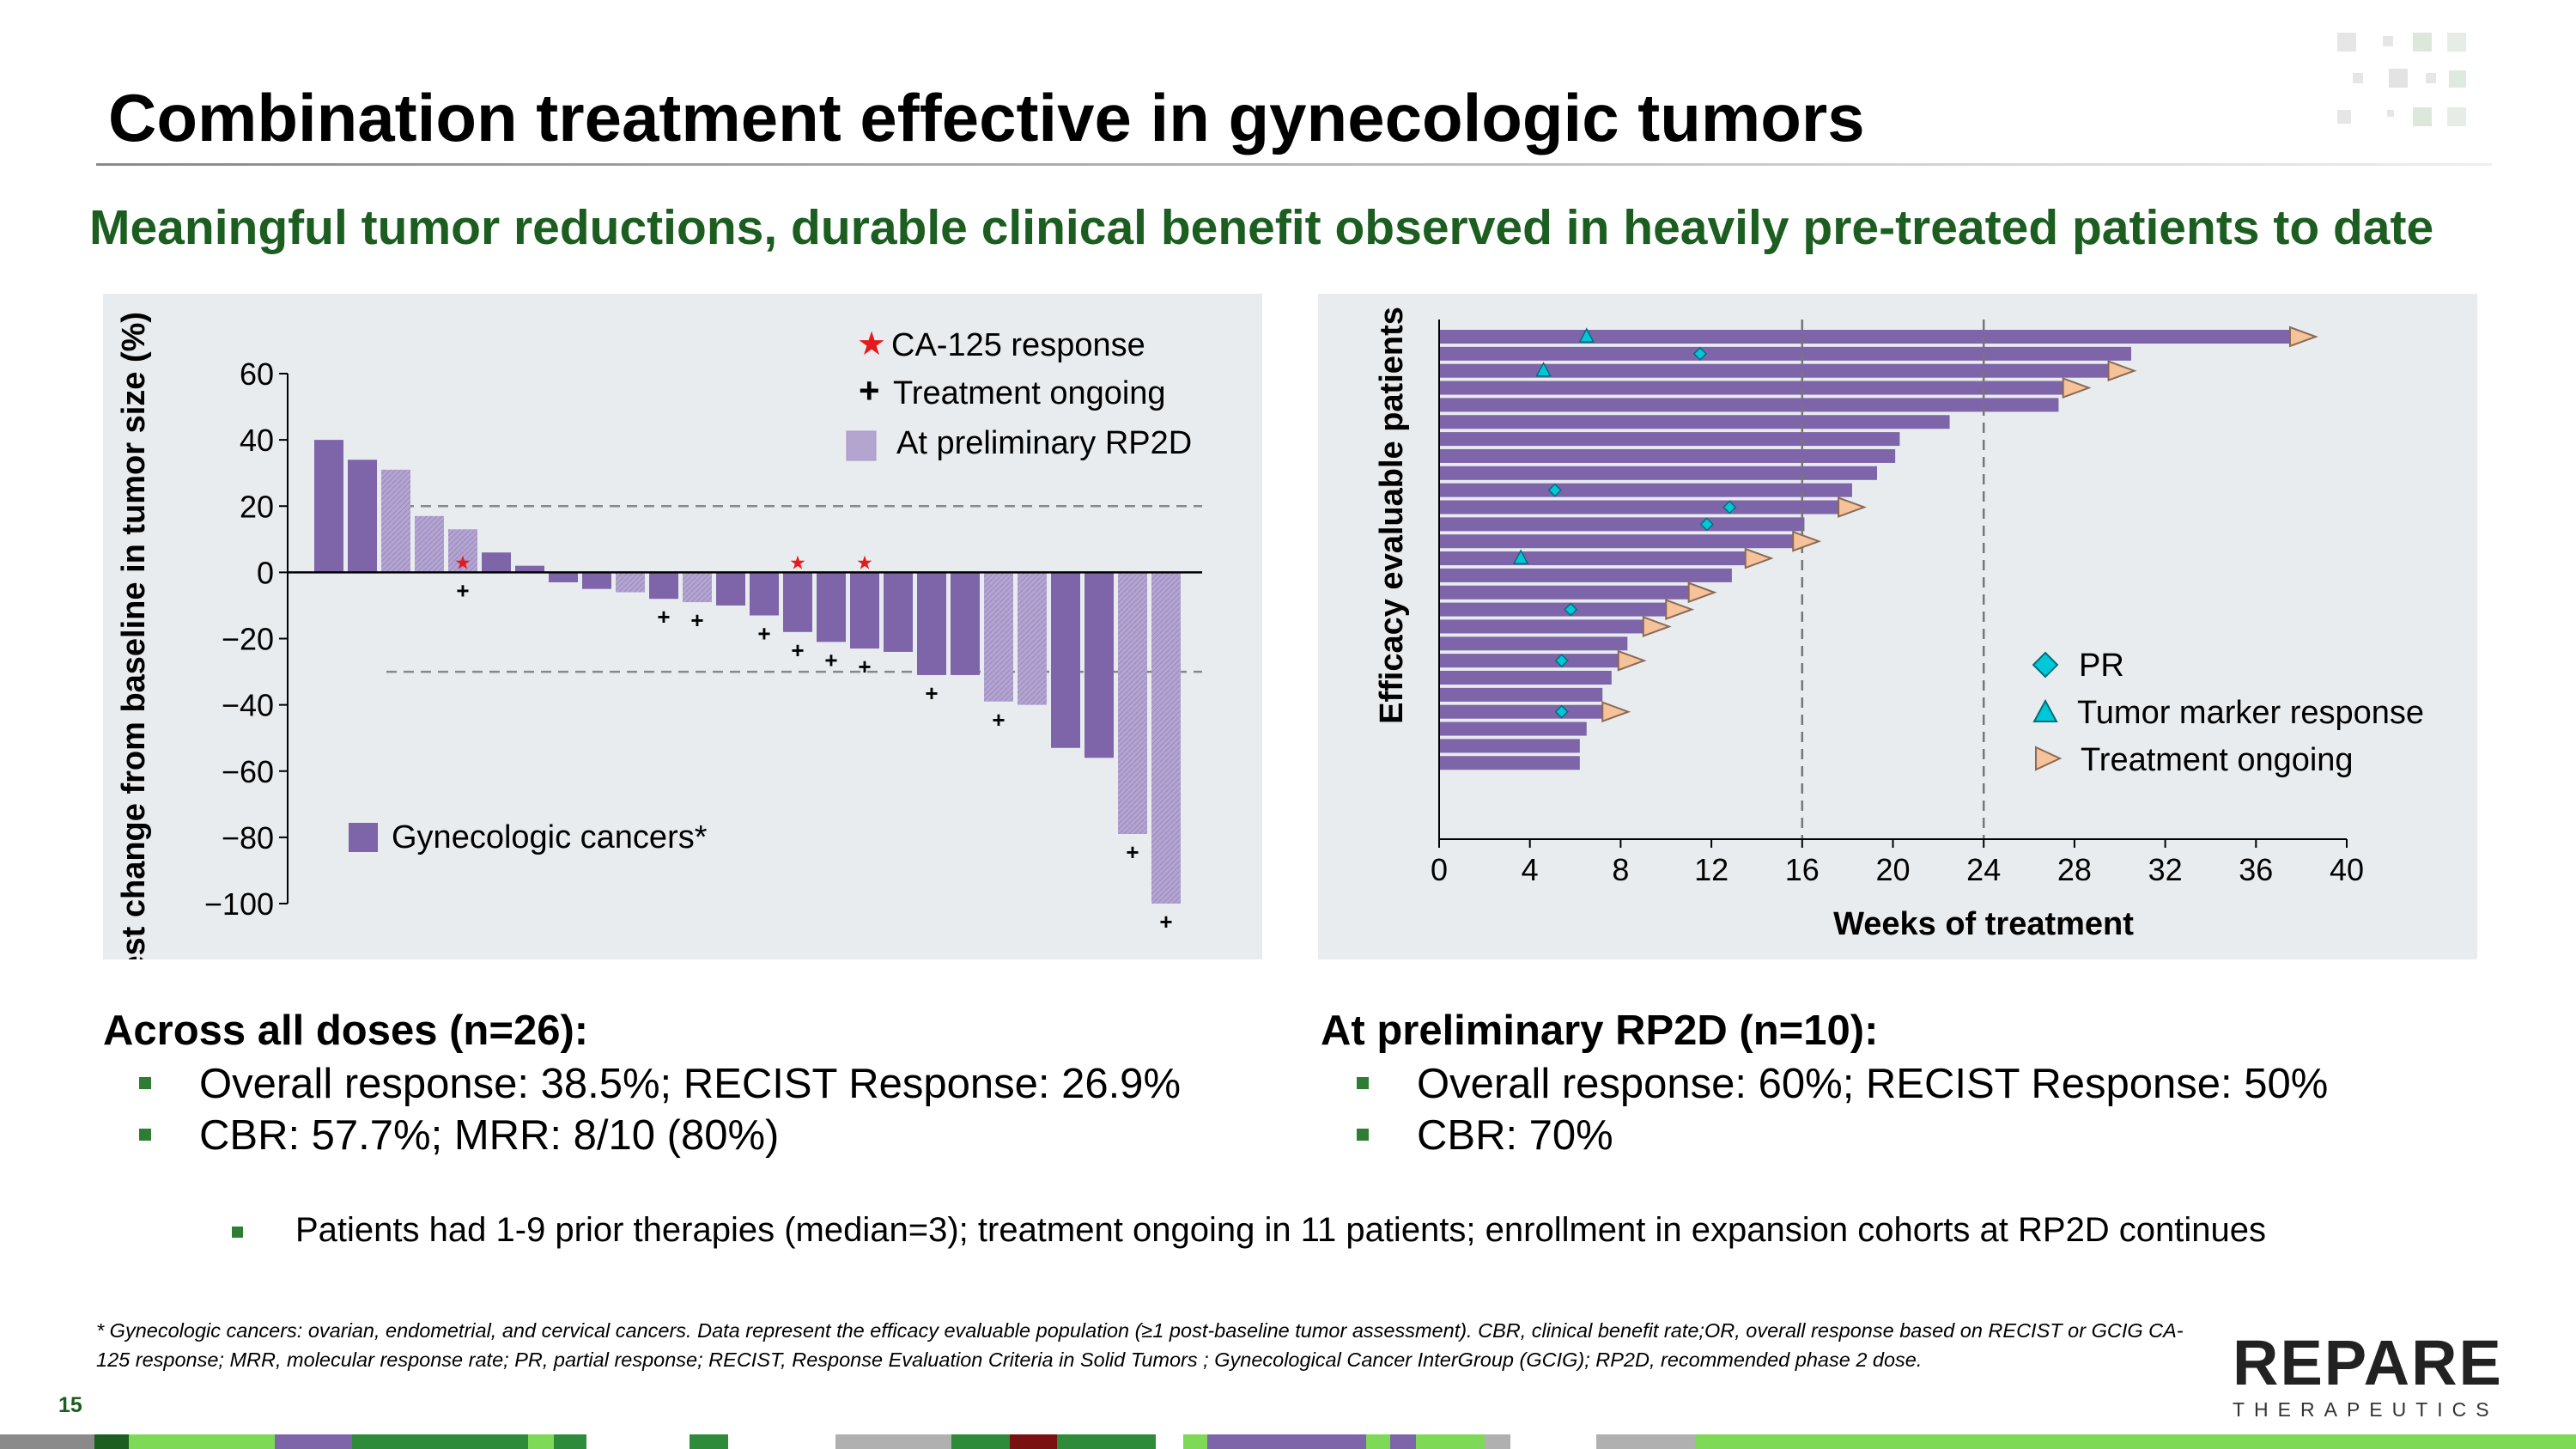 The image size is (2576, 1449). What do you see at coordinates (248, 837) in the screenshot?
I see `y-tick-label: −80` at bounding box center [248, 837].